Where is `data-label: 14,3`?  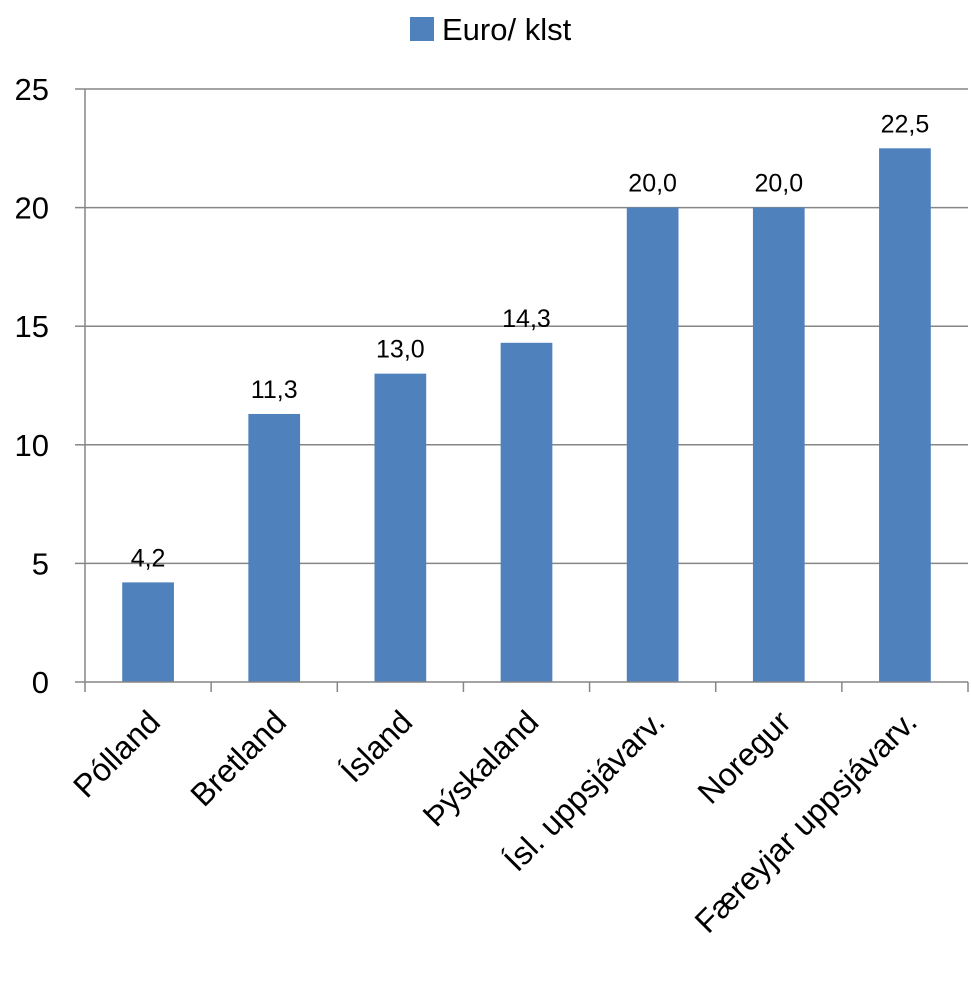
data-label: 14,3 is located at coordinates (526, 319).